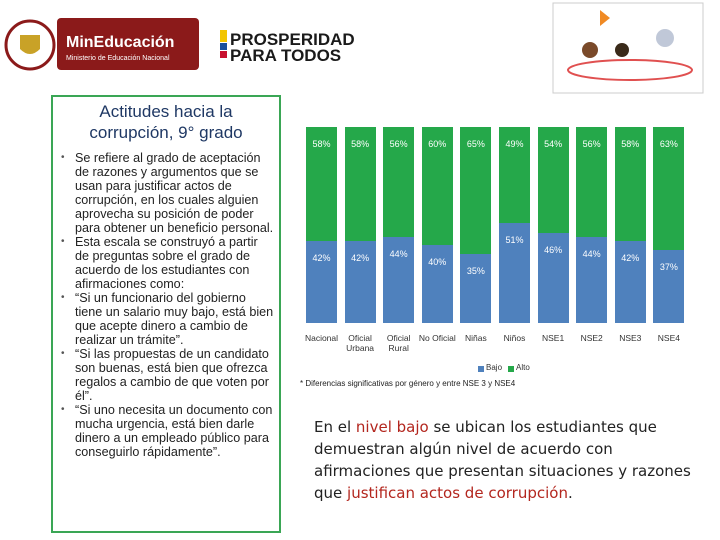 This screenshot has width=720, height=540. What do you see at coordinates (630, 338) in the screenshot?
I see `x-tick-label: NSE3` at bounding box center [630, 338].